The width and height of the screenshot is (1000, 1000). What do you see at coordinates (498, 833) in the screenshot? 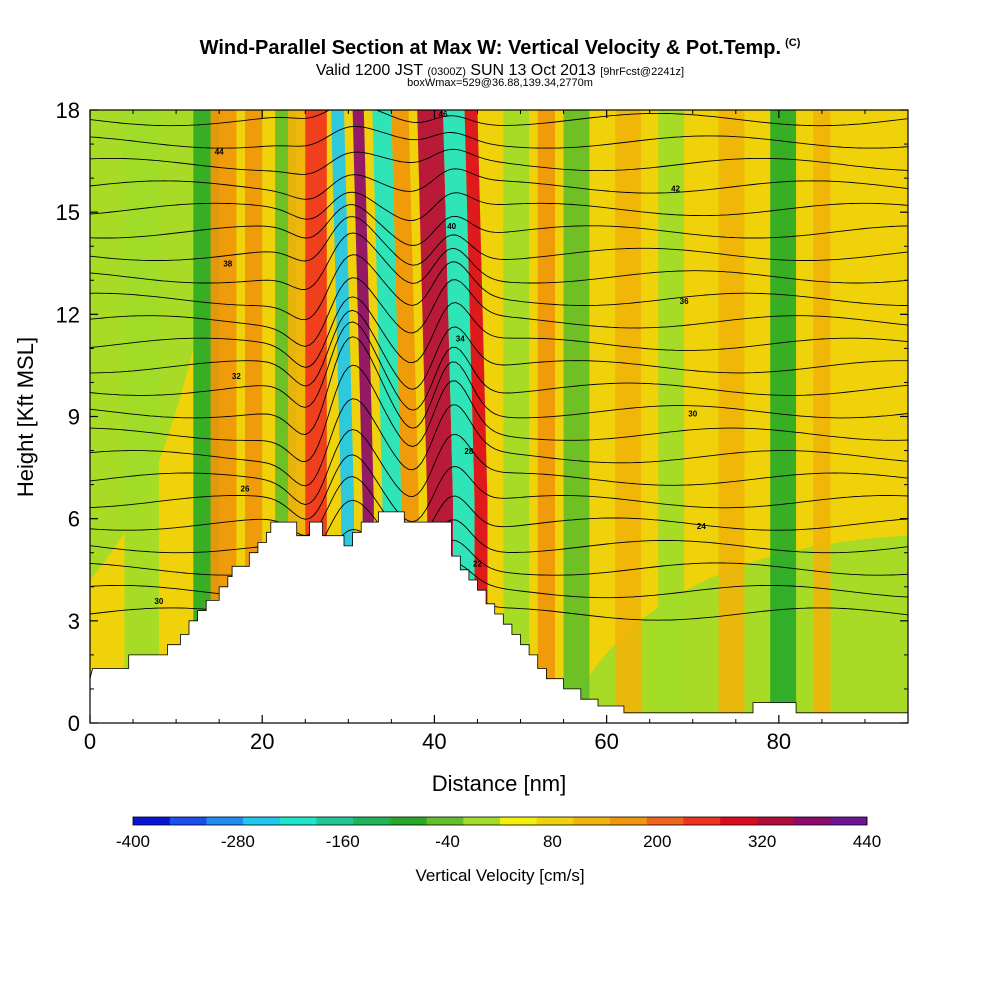
I see `colorbar: -400 -280 -160 -40 80 200 320 440` at bounding box center [498, 833].